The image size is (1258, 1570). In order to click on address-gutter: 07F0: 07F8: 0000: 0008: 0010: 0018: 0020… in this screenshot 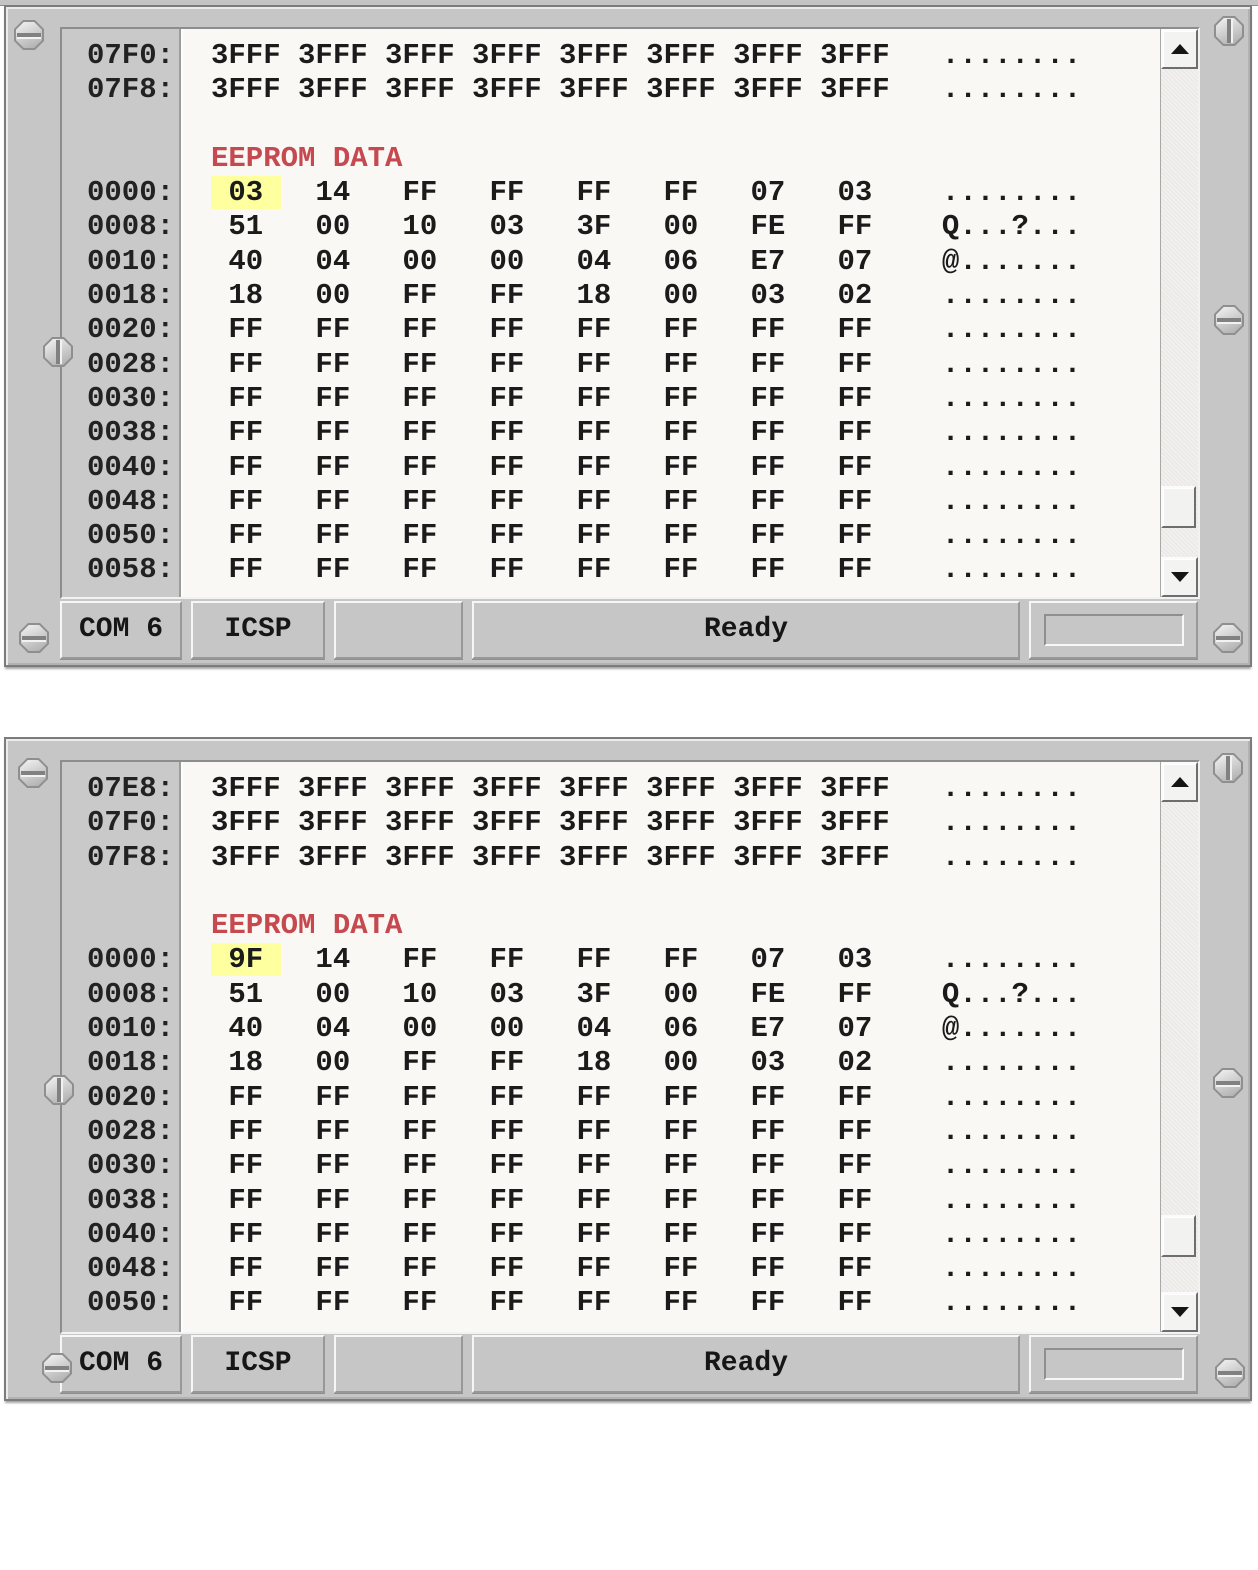, I will do `click(121, 313)`.